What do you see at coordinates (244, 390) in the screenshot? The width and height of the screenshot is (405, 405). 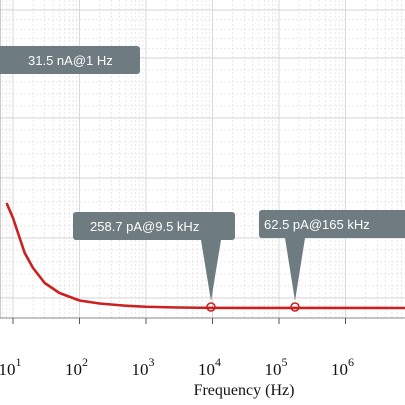 I see `x-axis-label: Frequency (Hz)` at bounding box center [244, 390].